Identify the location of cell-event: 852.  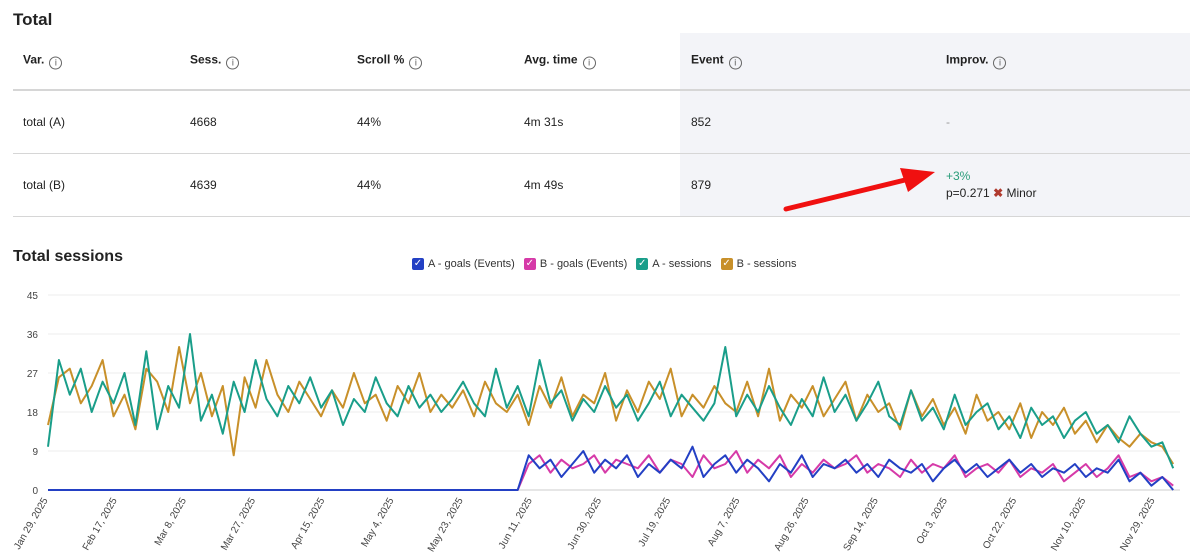
(701, 121).